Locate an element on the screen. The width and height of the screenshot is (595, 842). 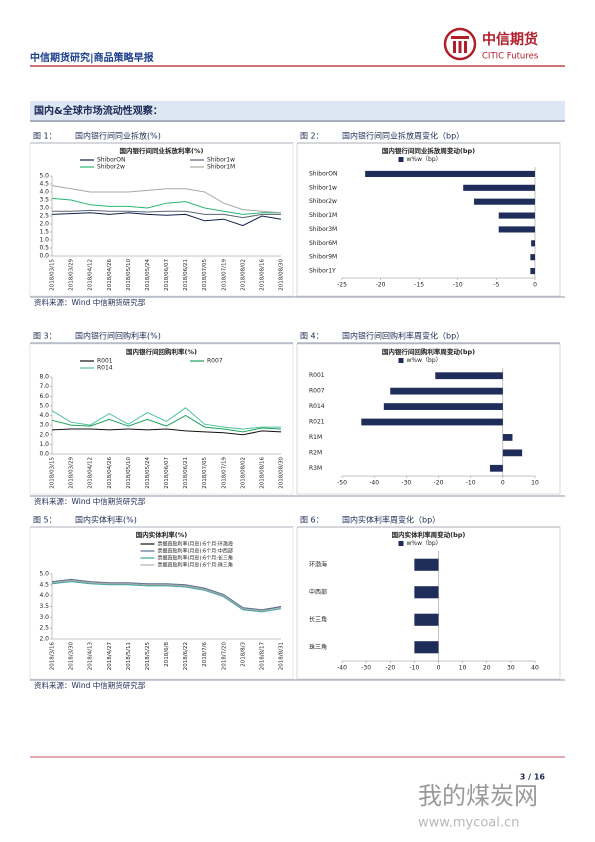
y-tick-label: Shibor1Y is located at coordinates (322, 271).